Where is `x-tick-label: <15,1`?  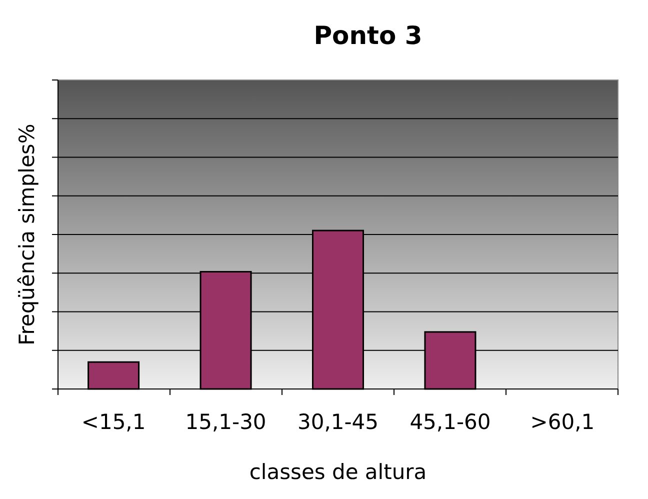
x-tick-label: <15,1 is located at coordinates (113, 422).